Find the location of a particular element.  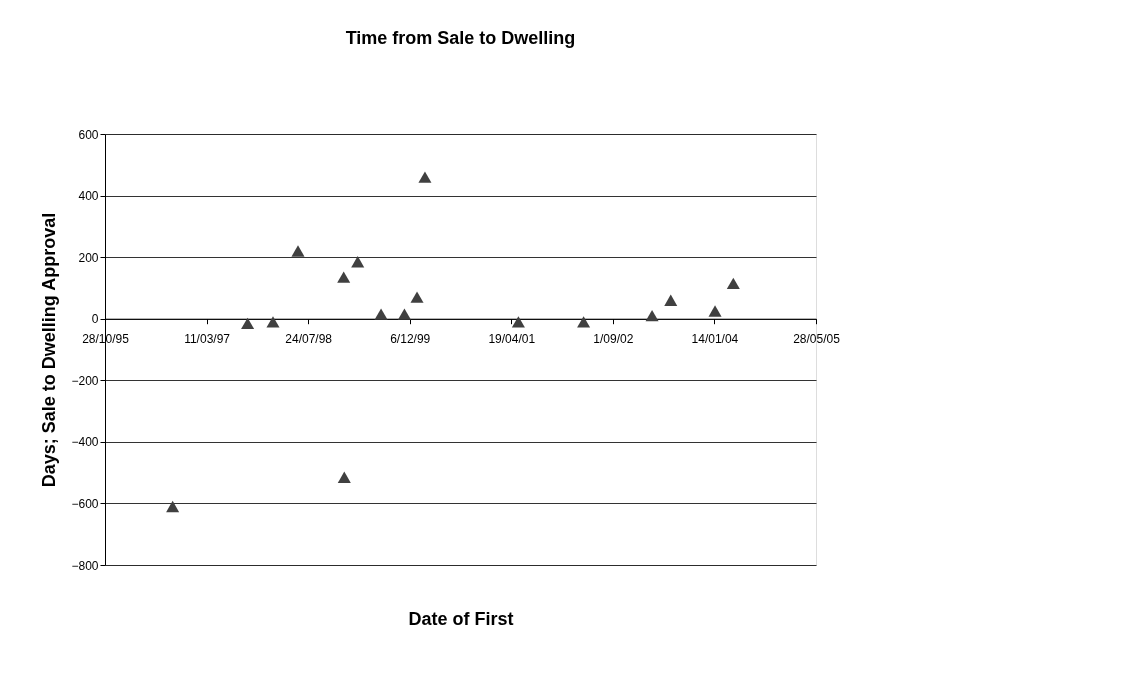

x-tick-label: 19/04/01 is located at coordinates (512, 339).